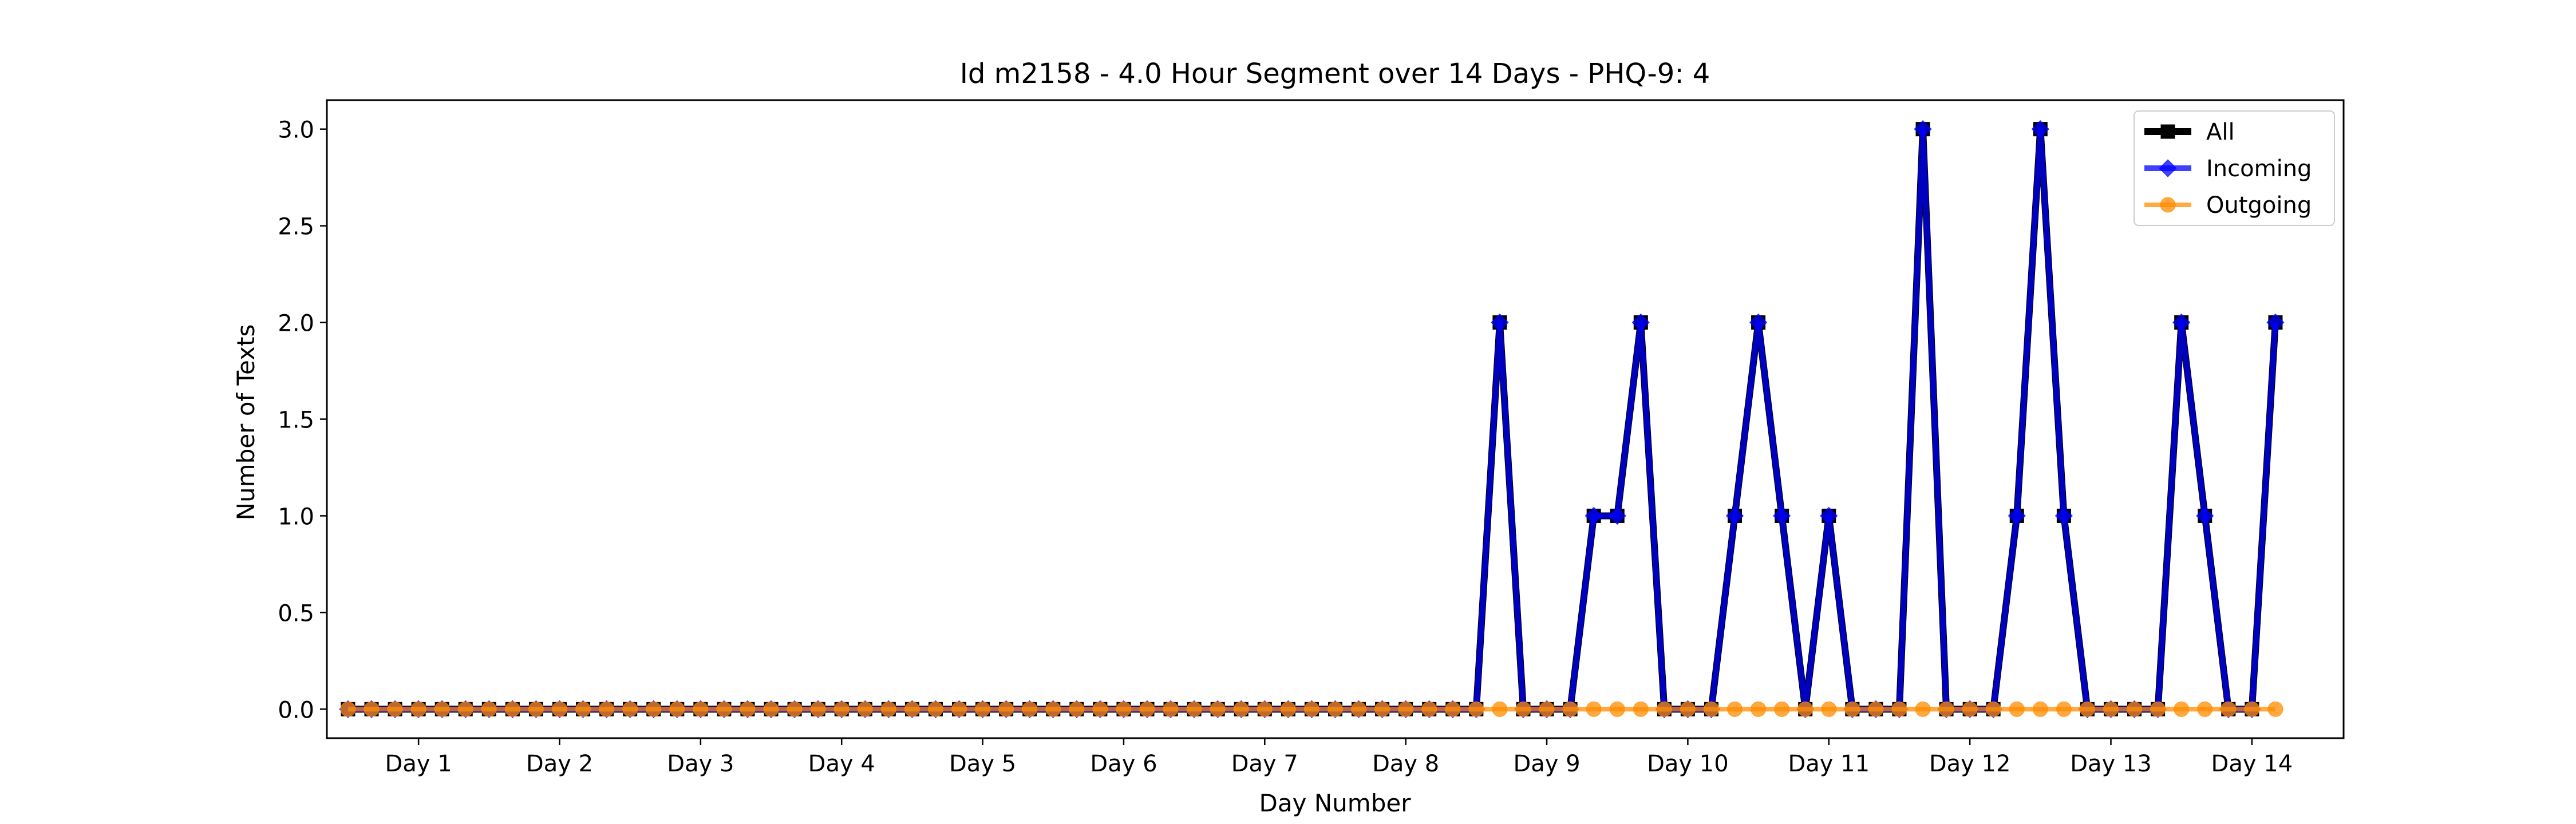 Image resolution: width=2576 pixels, height=824 pixels. What do you see at coordinates (1405, 764) in the screenshot?
I see `x-tick-label: Day 8` at bounding box center [1405, 764].